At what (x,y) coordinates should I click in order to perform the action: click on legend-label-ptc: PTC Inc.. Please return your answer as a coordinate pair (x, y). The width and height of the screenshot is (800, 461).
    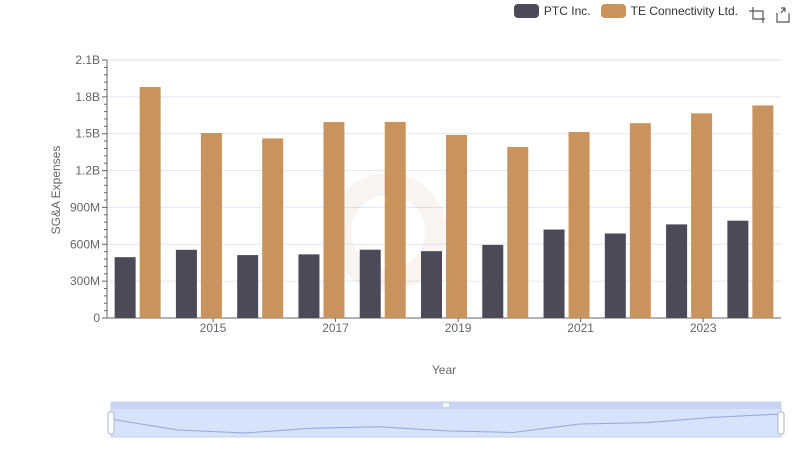
    Looking at the image, I should click on (567, 11).